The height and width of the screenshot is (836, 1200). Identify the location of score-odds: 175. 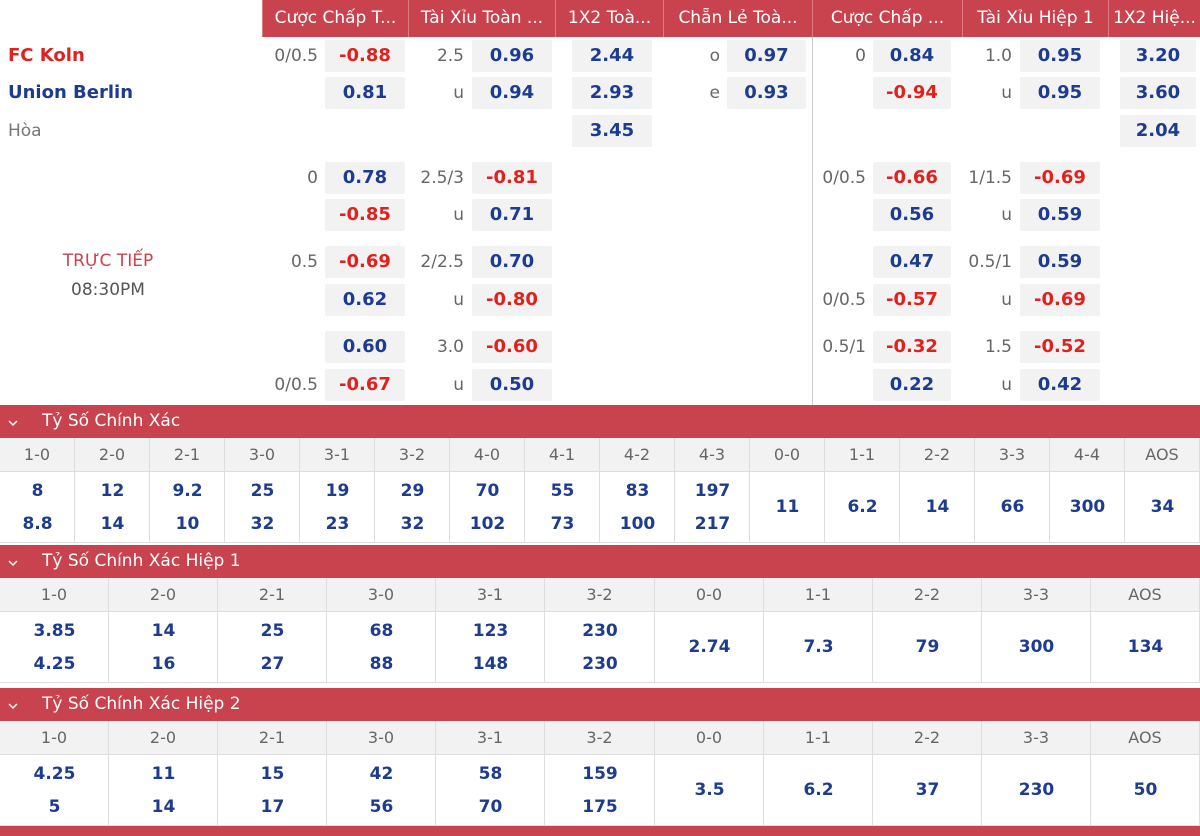
(600, 807).